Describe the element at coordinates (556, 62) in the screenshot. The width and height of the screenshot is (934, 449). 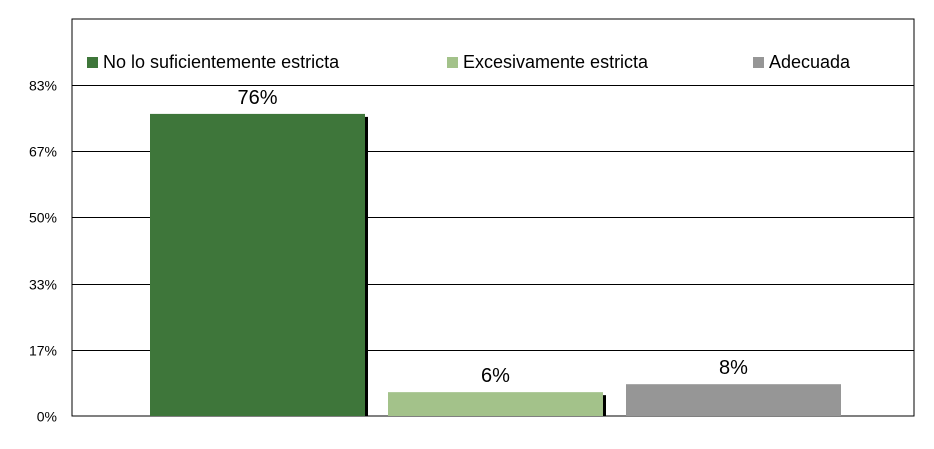
I see `legend-label: Excesivamente estricta` at that location.